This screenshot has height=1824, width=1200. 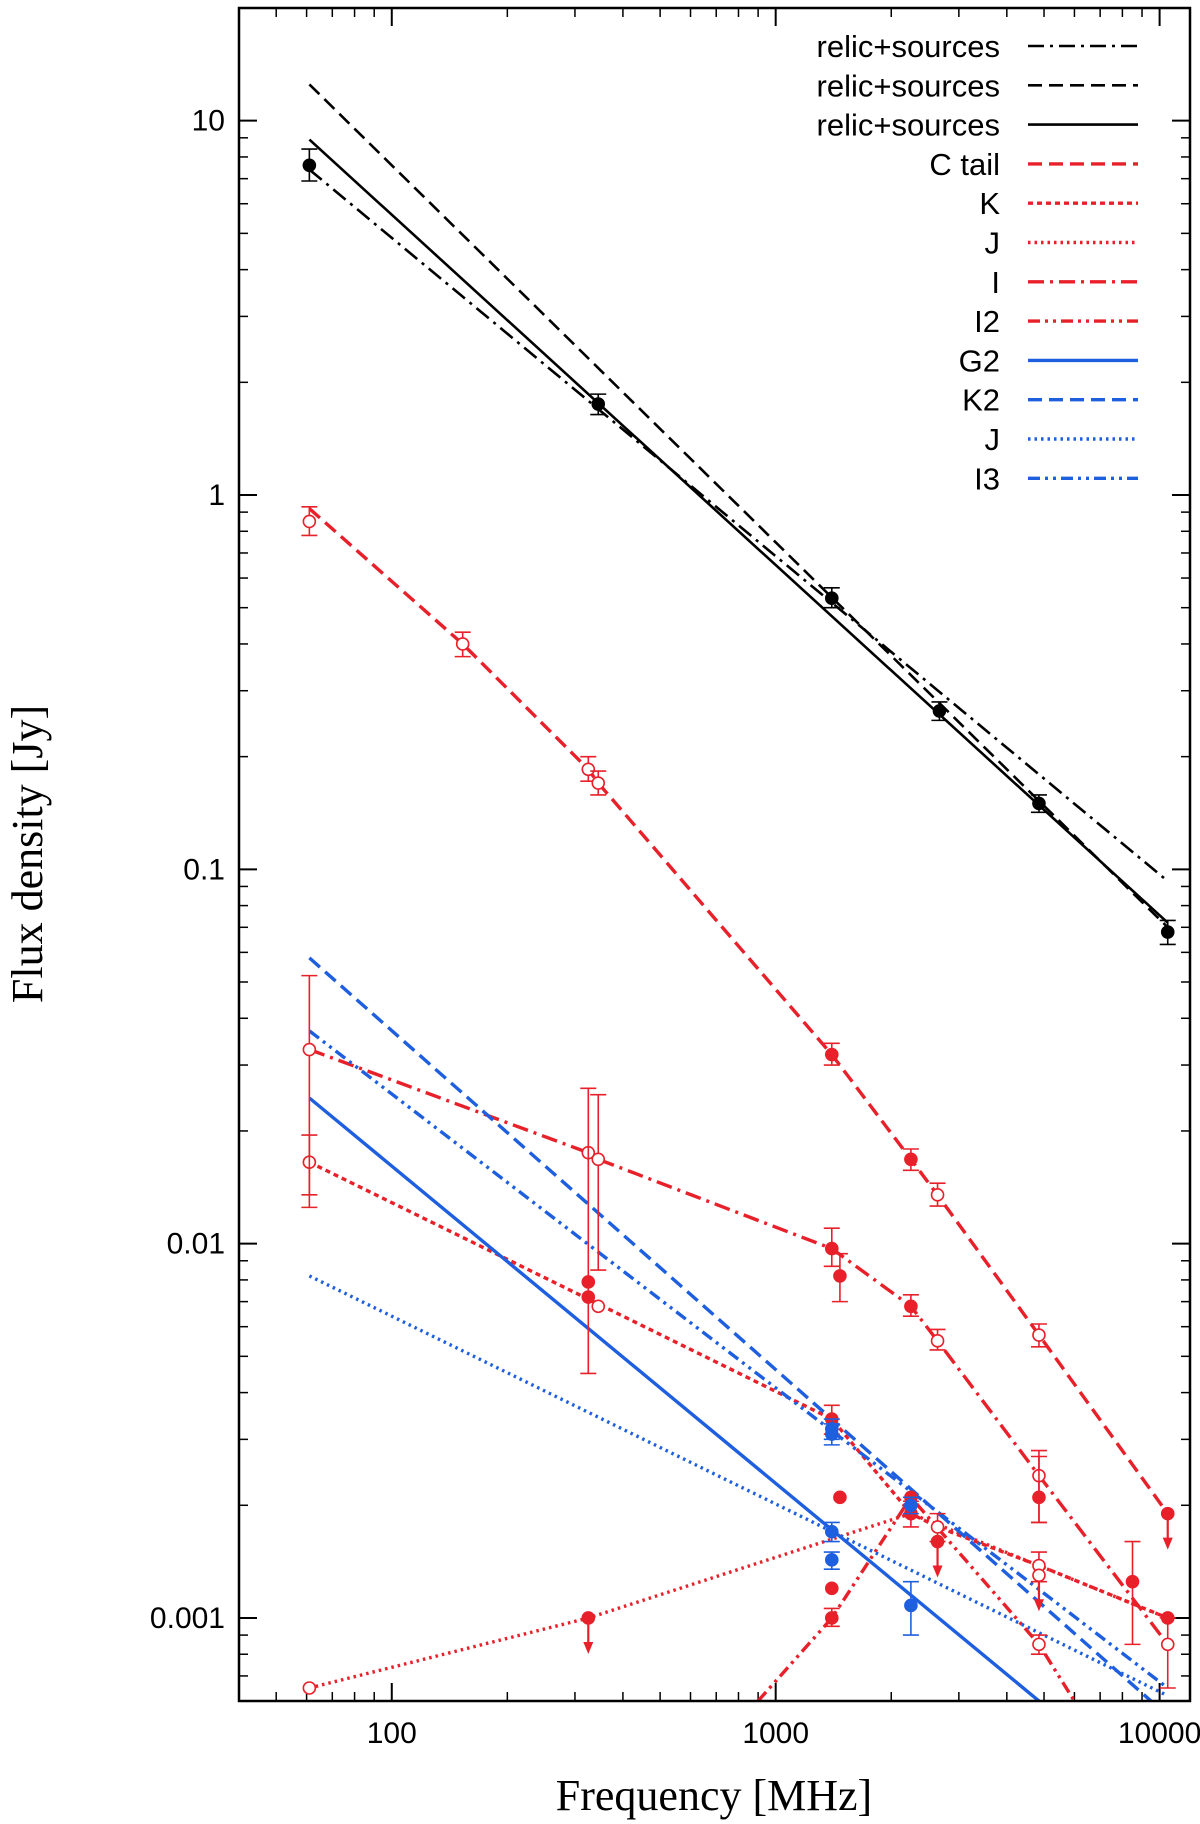 What do you see at coordinates (27, 854) in the screenshot?
I see `y-axis-title: Flux density [Jy]` at bounding box center [27, 854].